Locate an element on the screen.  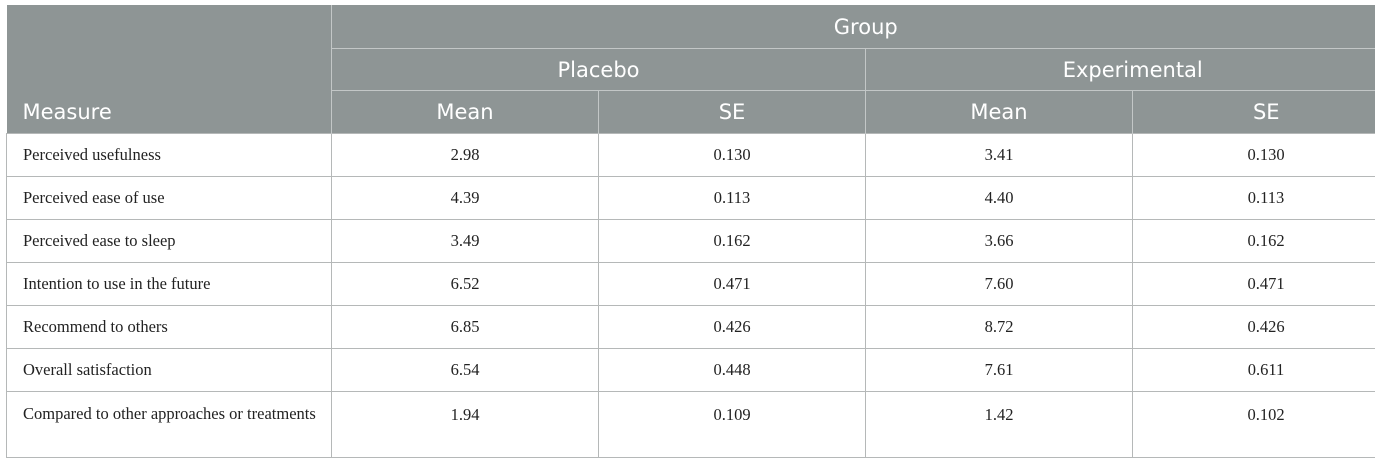
placebo-mean-header: Mean is located at coordinates (465, 112).